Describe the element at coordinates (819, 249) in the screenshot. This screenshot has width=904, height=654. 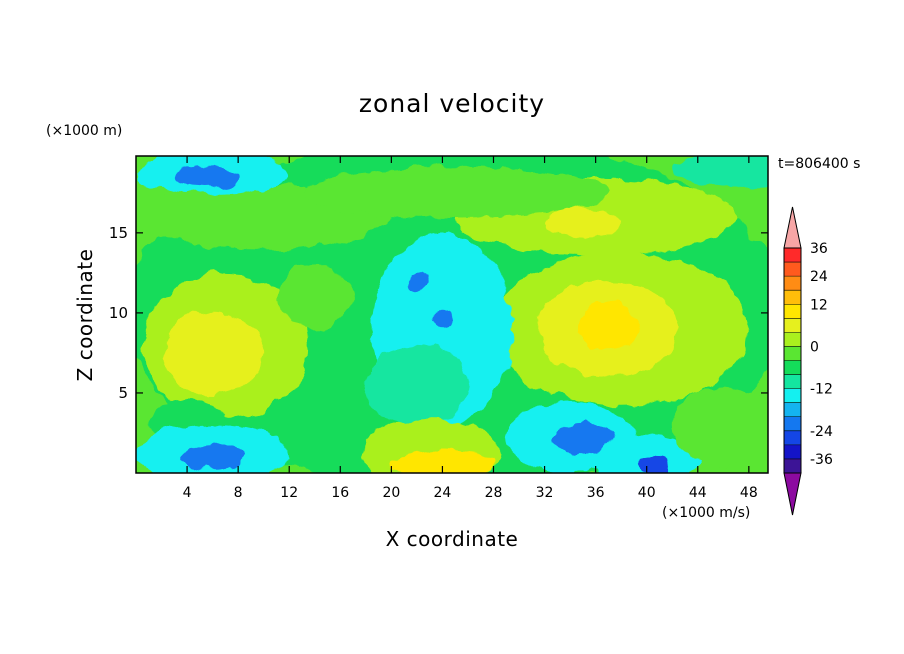
I see `colorbar-tick-label: 36` at that location.